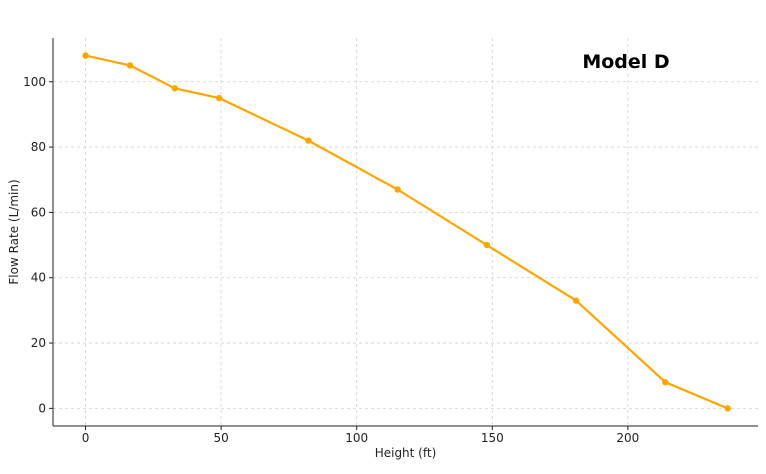 This screenshot has width=766, height=474. What do you see at coordinates (492, 438) in the screenshot?
I see `x-tick-label: 150` at bounding box center [492, 438].